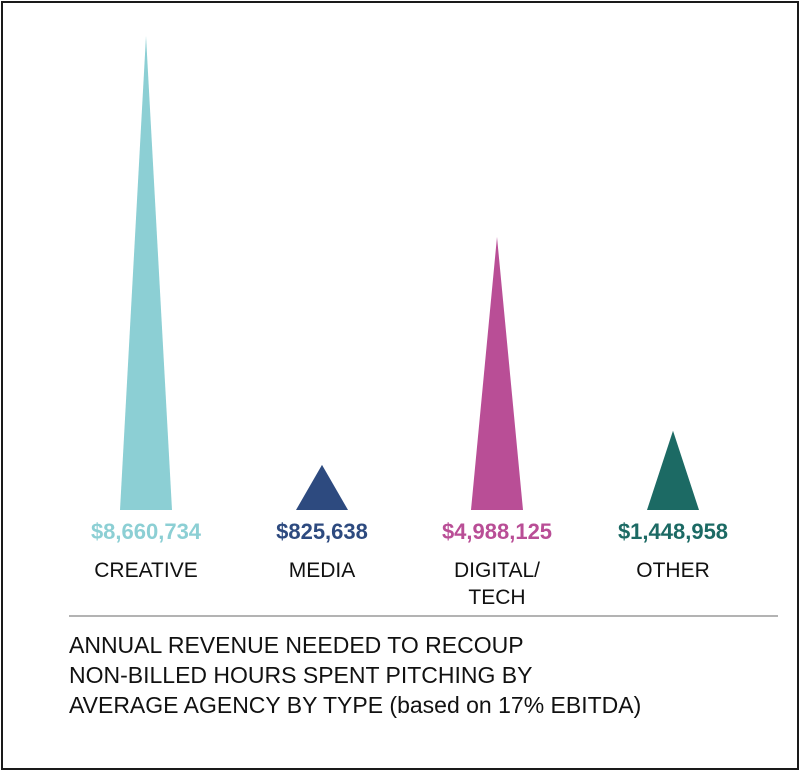  What do you see at coordinates (146, 531) in the screenshot?
I see `value-label: $8,660,734` at bounding box center [146, 531].